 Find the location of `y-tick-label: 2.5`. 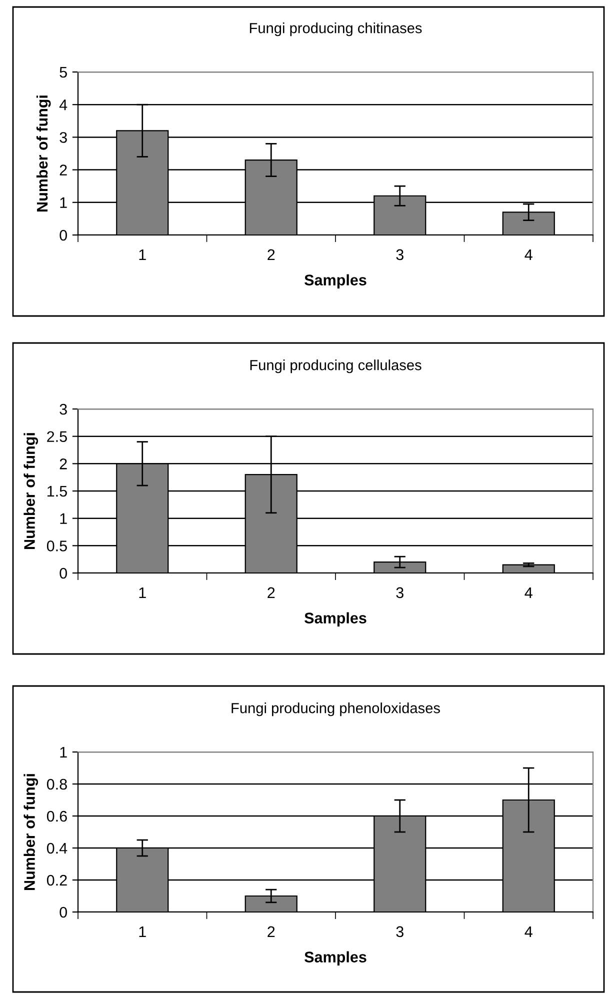

y-tick-label: 2.5 is located at coordinates (57, 436).